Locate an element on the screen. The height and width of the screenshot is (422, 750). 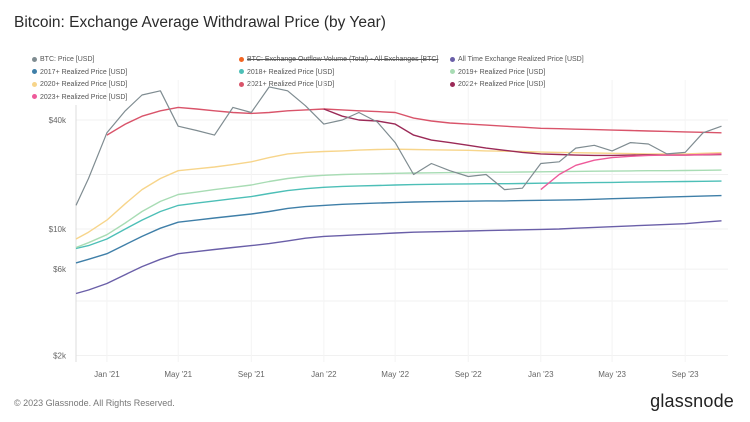
legend-item: 2018+ Realized Price [USD] is located at coordinates (286, 72).